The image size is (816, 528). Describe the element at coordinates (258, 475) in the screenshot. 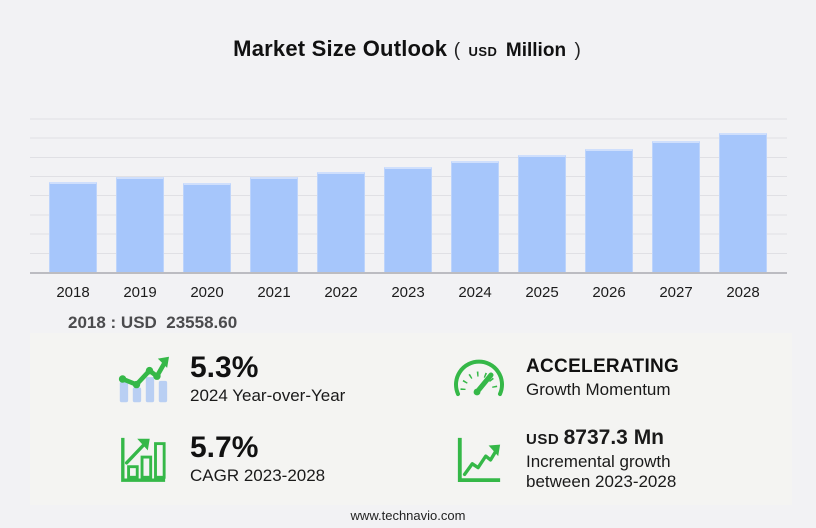

I see `cagr-label: CAGR 2023-2028` at that location.